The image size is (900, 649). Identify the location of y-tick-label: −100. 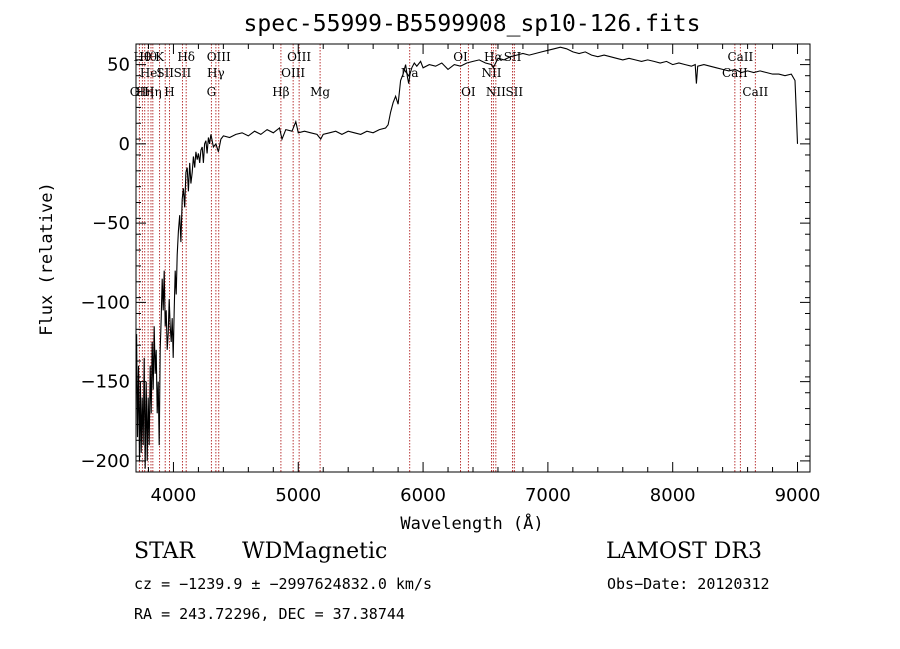
(105, 302).